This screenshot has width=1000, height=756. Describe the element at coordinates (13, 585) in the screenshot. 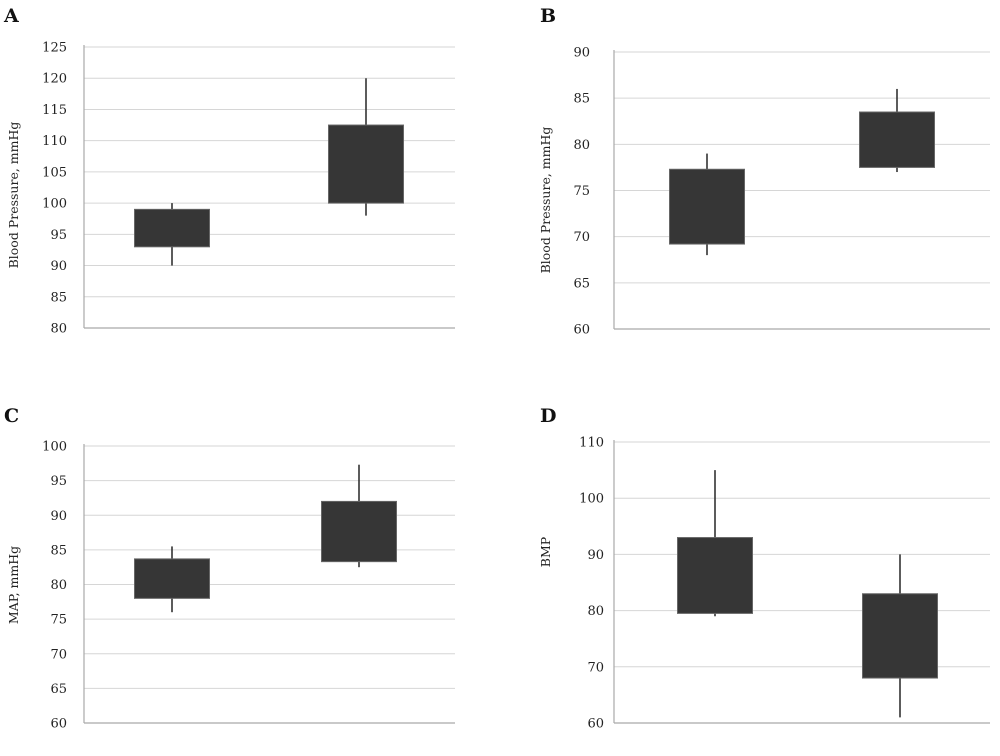

I see `y-axis-label: MAP, mmHg` at that location.